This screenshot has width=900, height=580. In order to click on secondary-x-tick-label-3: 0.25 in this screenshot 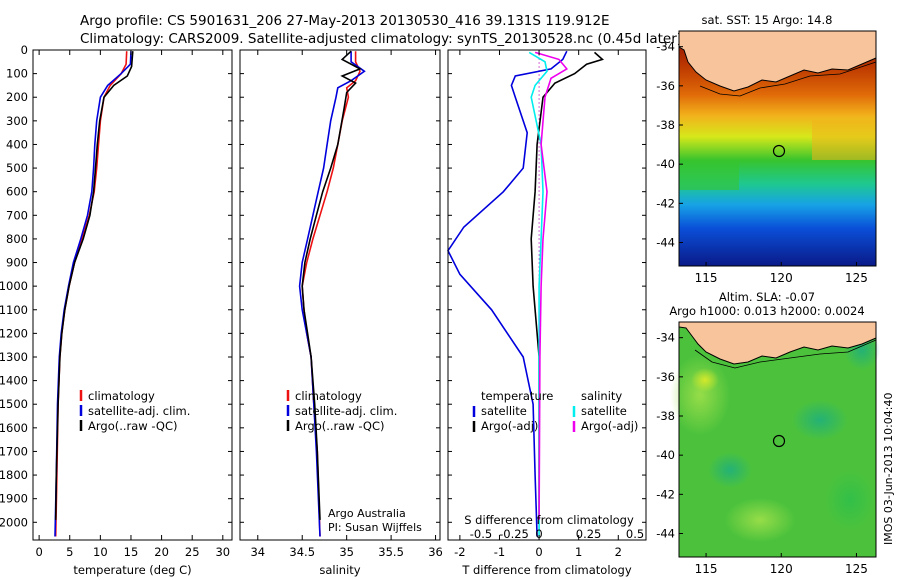, I will do `click(589, 534)`.